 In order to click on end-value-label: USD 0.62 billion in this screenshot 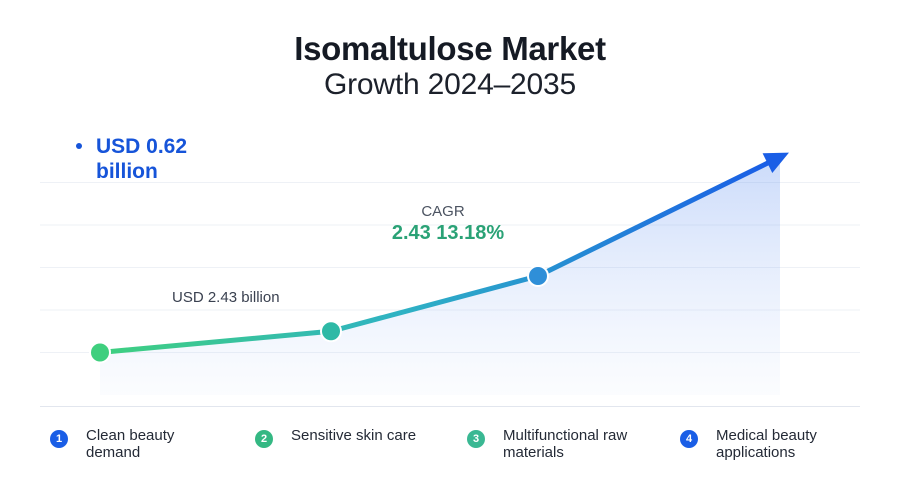, I will do `click(142, 159)`.